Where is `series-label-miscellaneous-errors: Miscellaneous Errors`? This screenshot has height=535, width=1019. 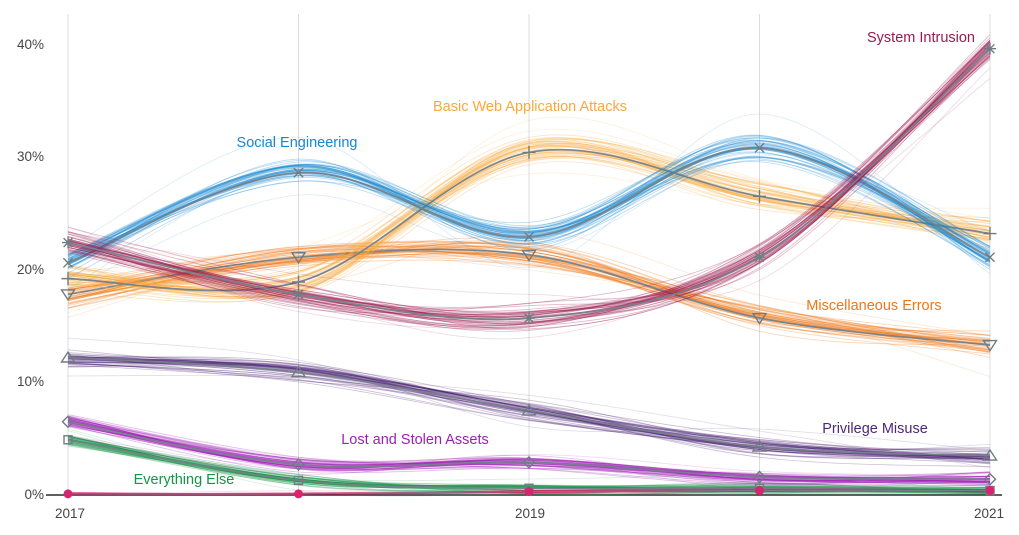
series-label-miscellaneous-errors: Miscellaneous Errors is located at coordinates (874, 306).